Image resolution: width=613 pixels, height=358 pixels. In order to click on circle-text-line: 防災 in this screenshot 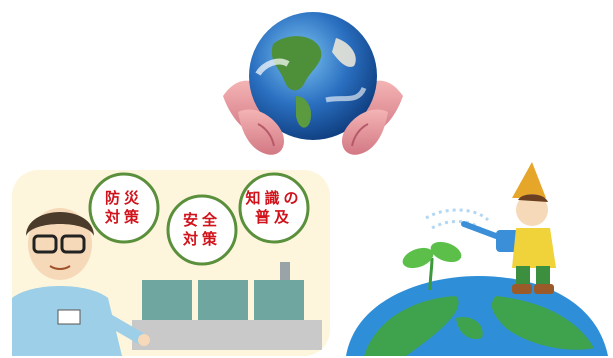, I will do `click(123, 198)`.